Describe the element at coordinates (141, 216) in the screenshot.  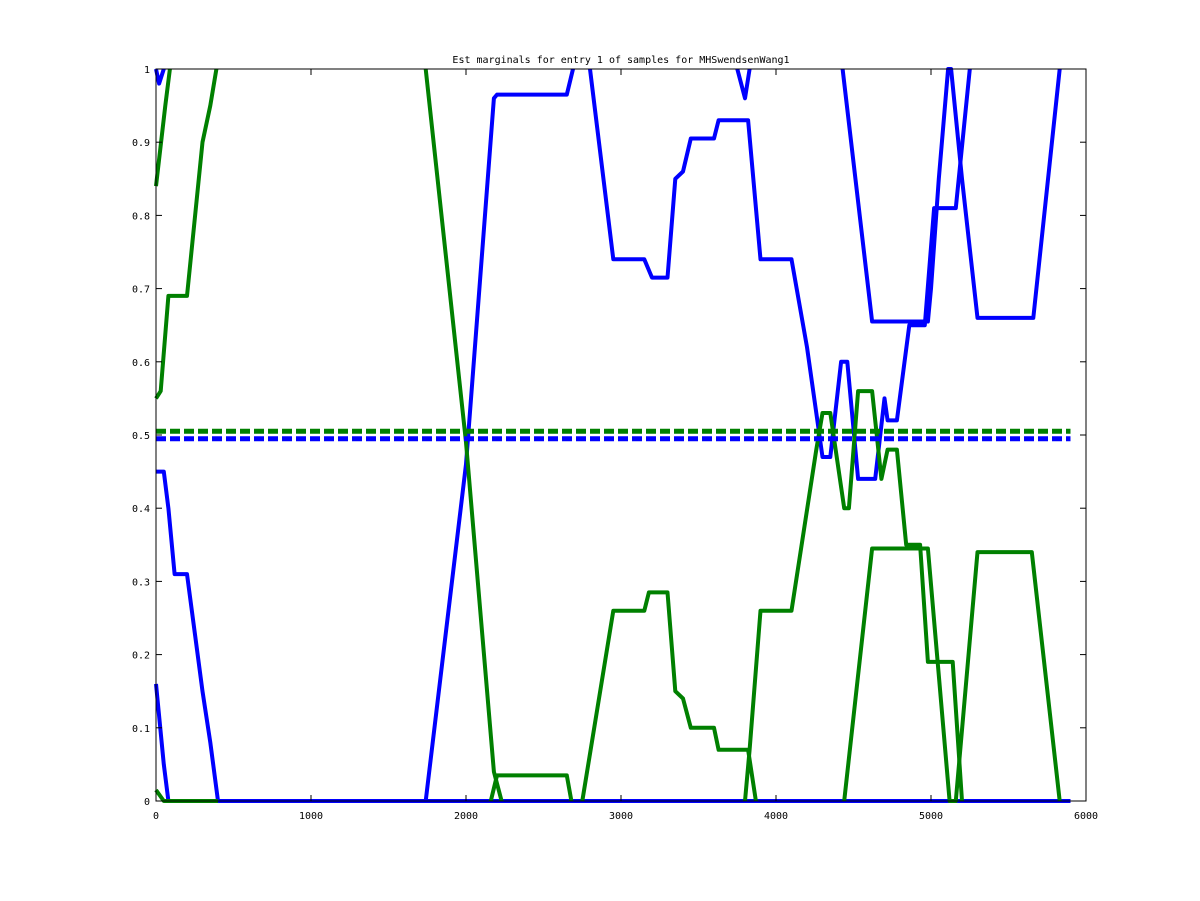
I see `y-tick-label: 0.8` at that location.